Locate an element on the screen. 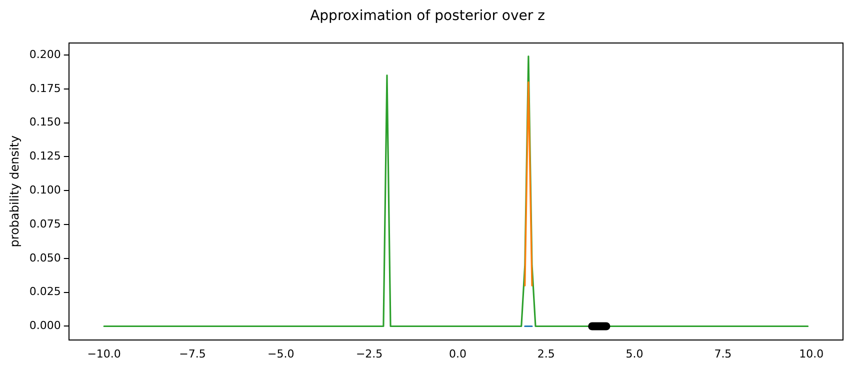 This screenshot has width=863, height=368. y-tick-label: 0.075 is located at coordinates (45, 223).